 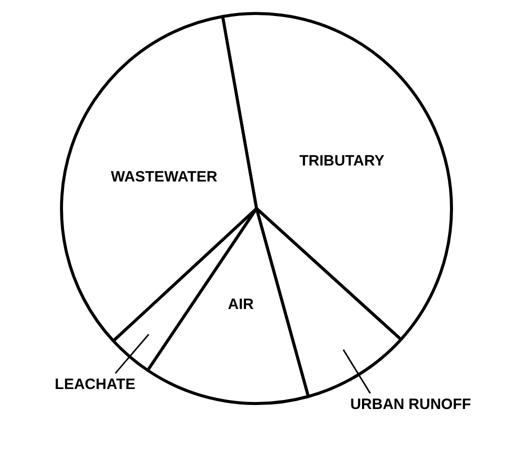 What do you see at coordinates (164, 177) in the screenshot?
I see `slice-label: WASTEWATER` at bounding box center [164, 177].